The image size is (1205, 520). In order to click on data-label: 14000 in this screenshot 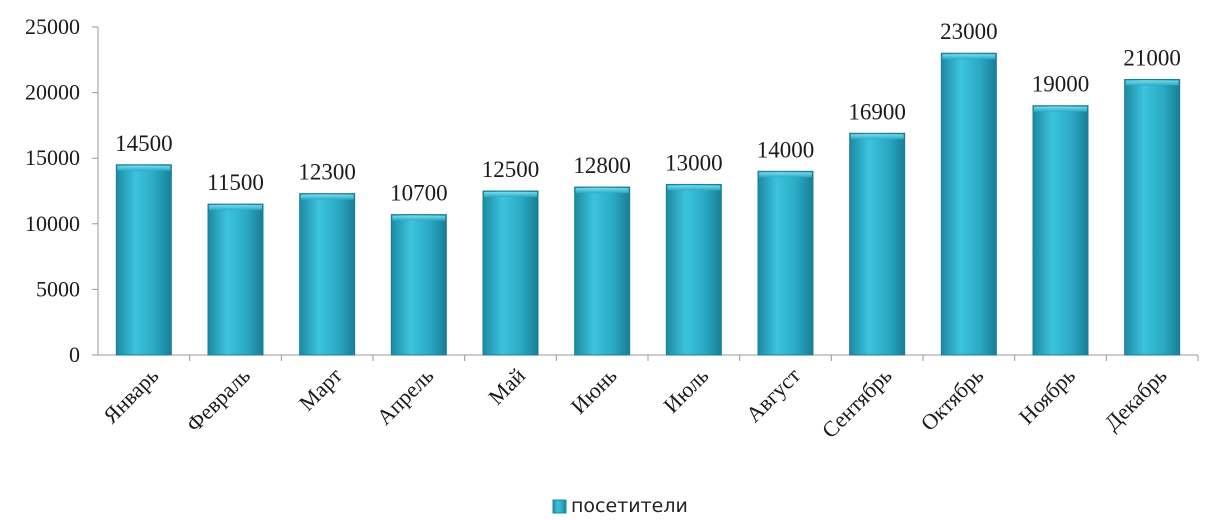, I will do `click(786, 149)`.